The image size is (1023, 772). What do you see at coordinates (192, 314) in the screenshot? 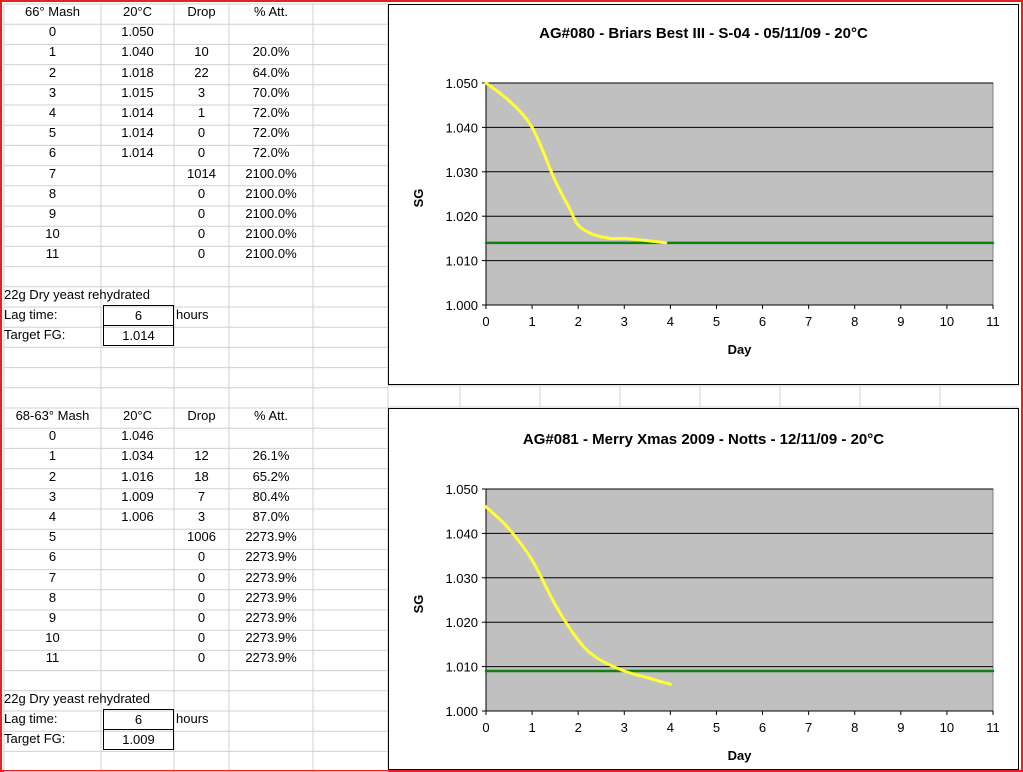
I see `lag-time-unit: hours` at bounding box center [192, 314].